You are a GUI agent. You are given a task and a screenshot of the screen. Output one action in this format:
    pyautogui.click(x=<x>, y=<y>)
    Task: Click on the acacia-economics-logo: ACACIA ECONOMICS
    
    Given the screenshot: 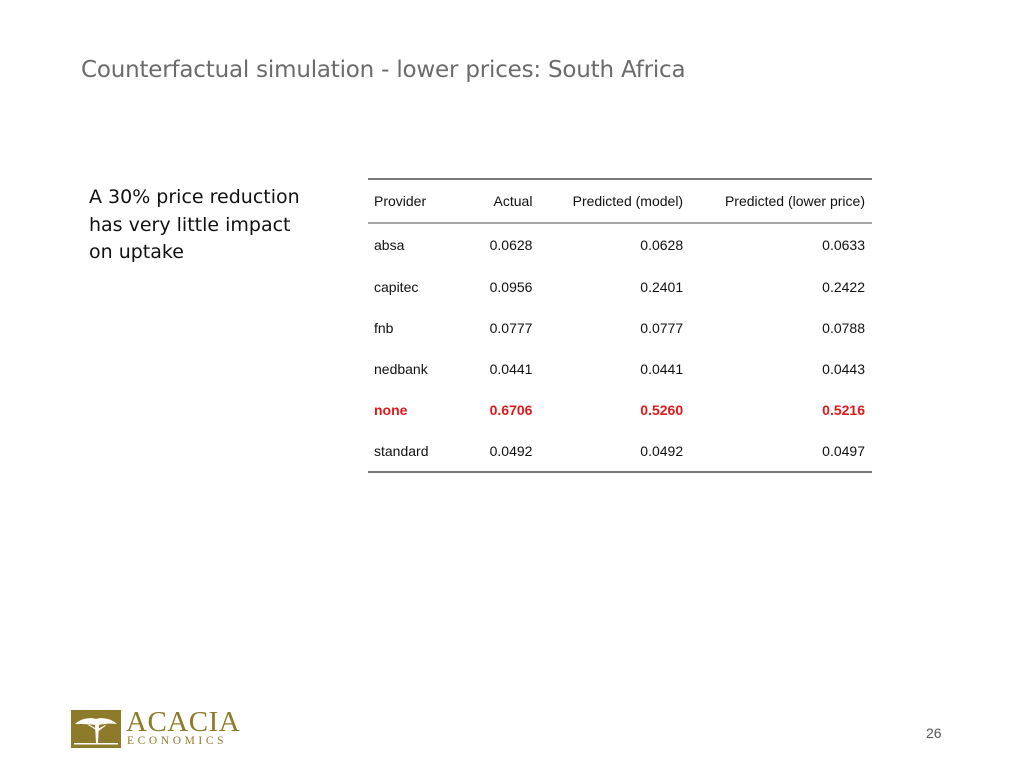 What is the action you would take?
    pyautogui.click(x=156, y=727)
    